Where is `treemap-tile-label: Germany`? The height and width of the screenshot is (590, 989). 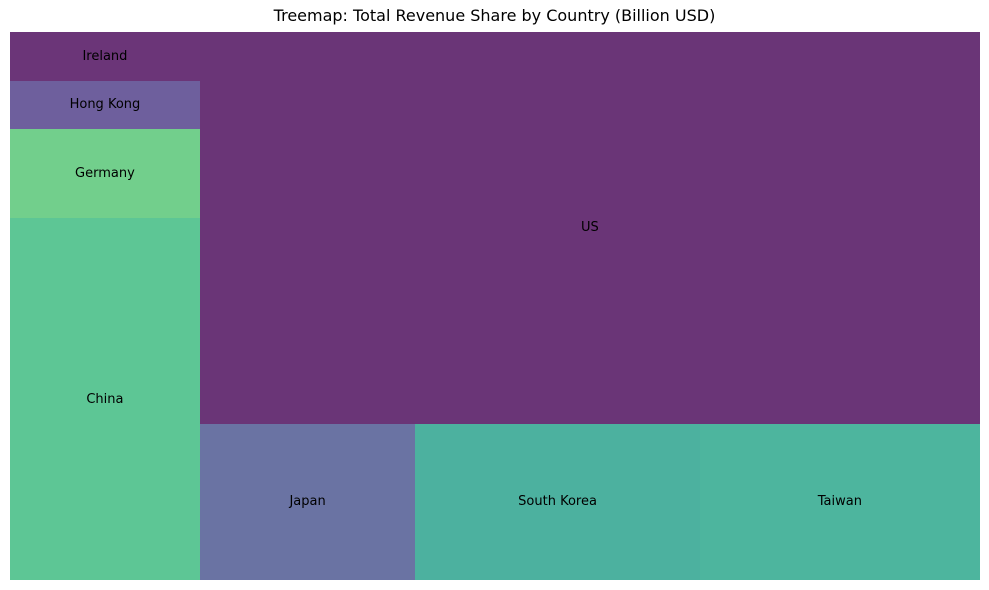 treemap-tile-label: Germany is located at coordinates (105, 174).